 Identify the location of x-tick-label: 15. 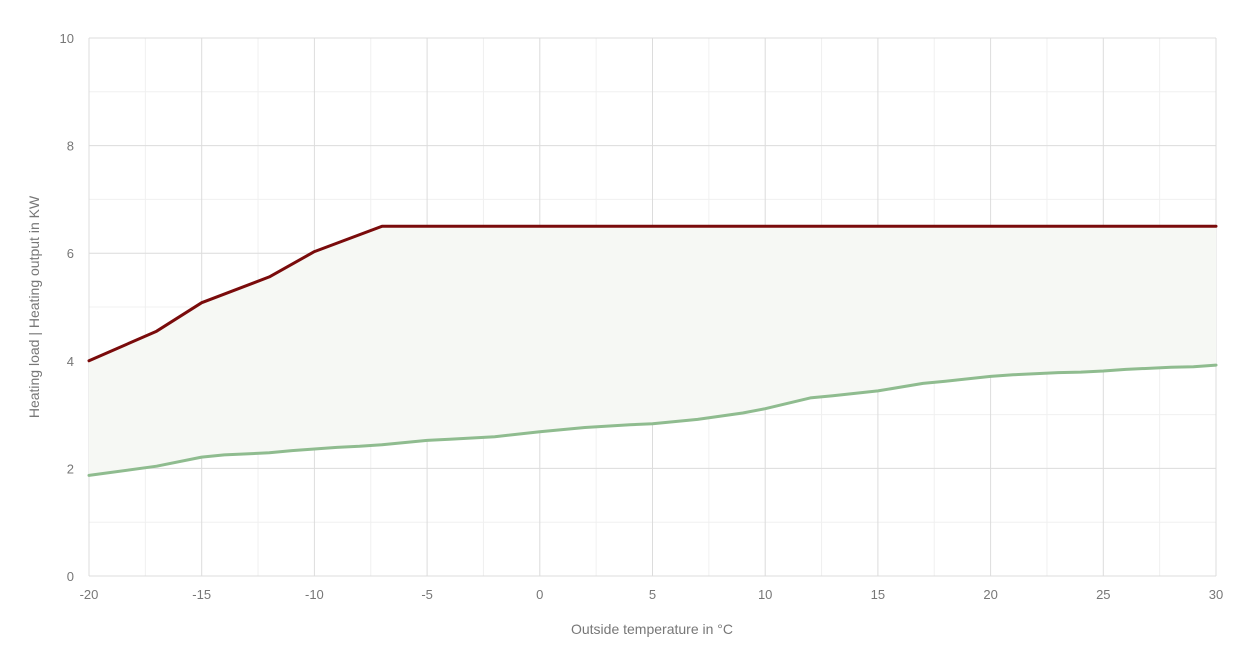
(878, 594).